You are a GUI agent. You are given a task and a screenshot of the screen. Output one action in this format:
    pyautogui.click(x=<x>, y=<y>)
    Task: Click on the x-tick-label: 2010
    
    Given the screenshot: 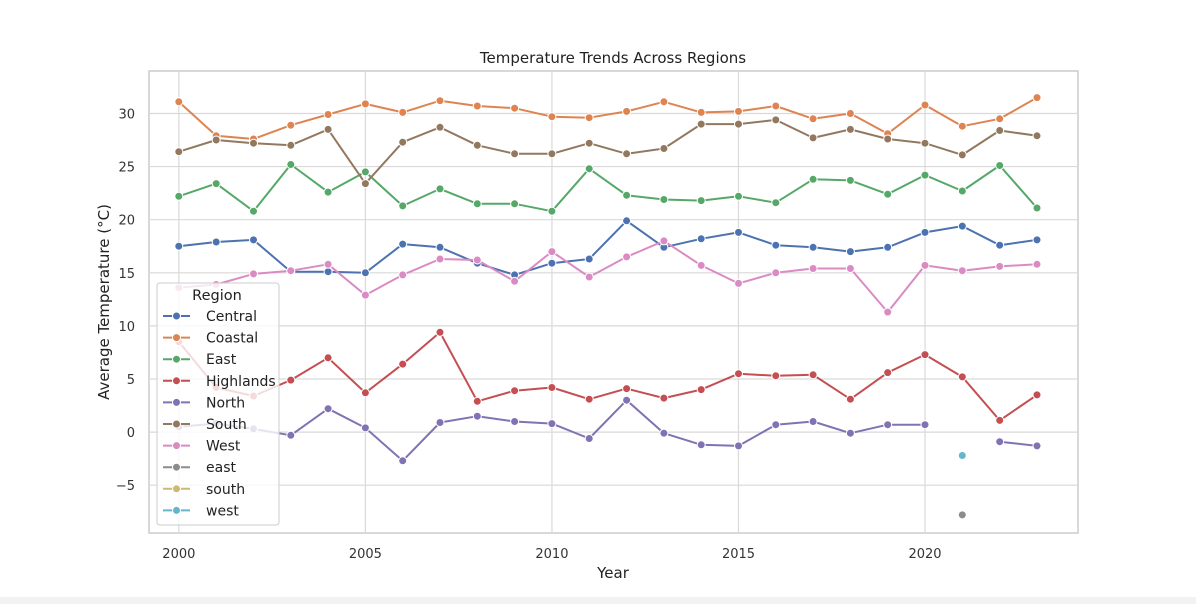 What is the action you would take?
    pyautogui.click(x=551, y=554)
    